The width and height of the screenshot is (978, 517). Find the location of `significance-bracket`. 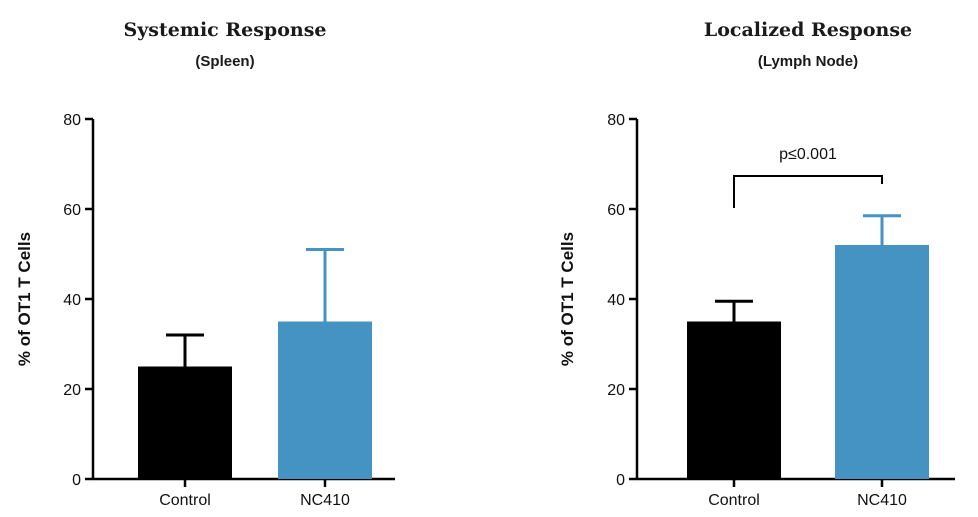

significance-bracket is located at coordinates (808, 191).